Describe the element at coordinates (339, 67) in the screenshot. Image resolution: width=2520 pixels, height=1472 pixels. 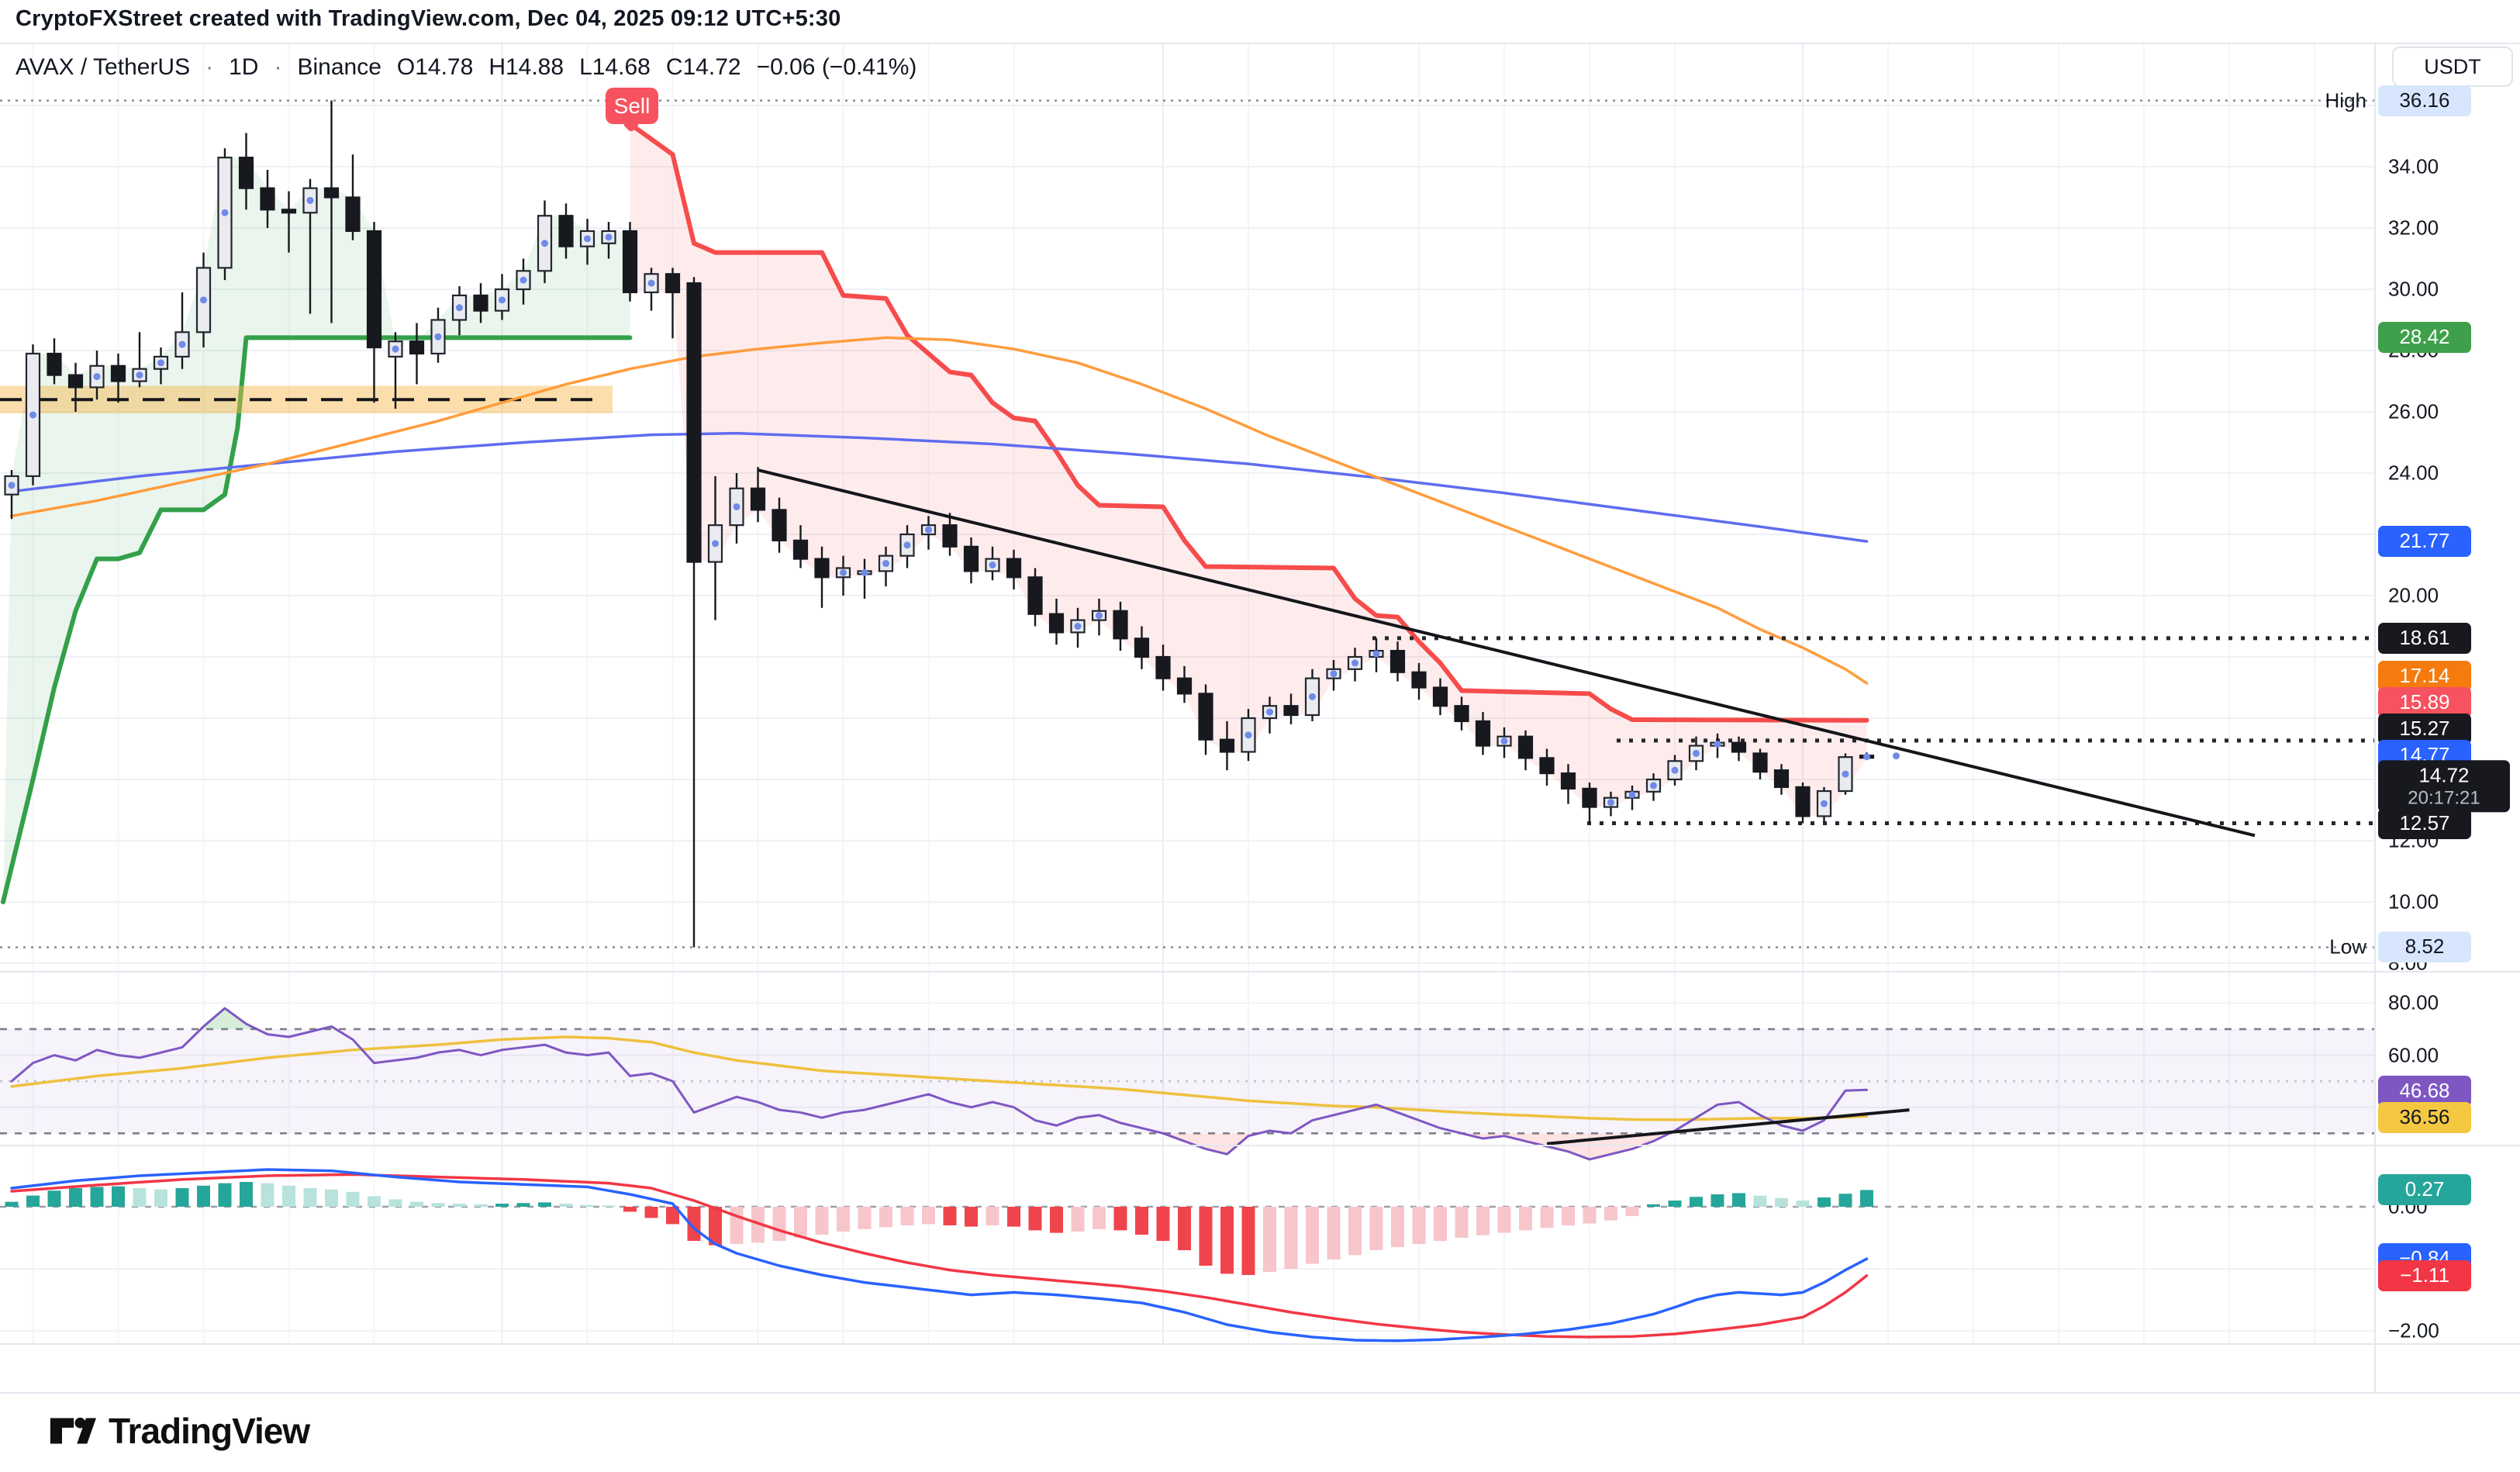
I see `exchange-label: Binance` at that location.